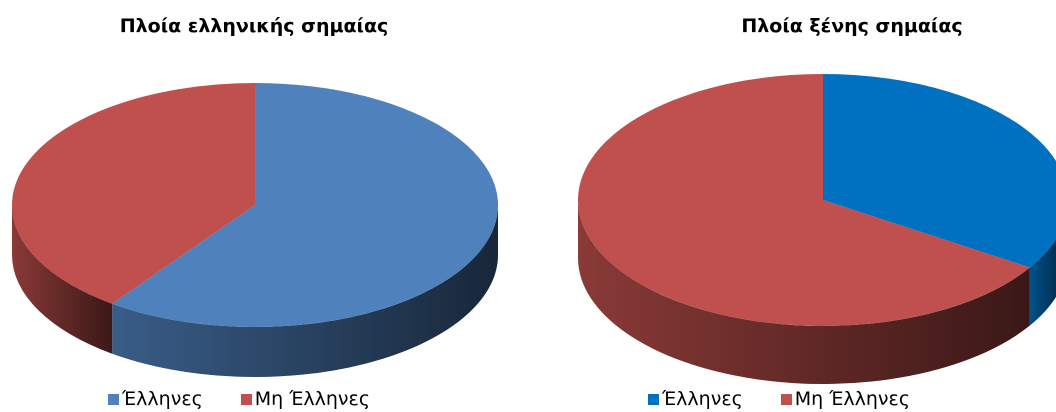 The width and height of the screenshot is (1056, 412). Describe the element at coordinates (134, 193) in the screenshot. I see `pie-slice-non-greeks` at that location.